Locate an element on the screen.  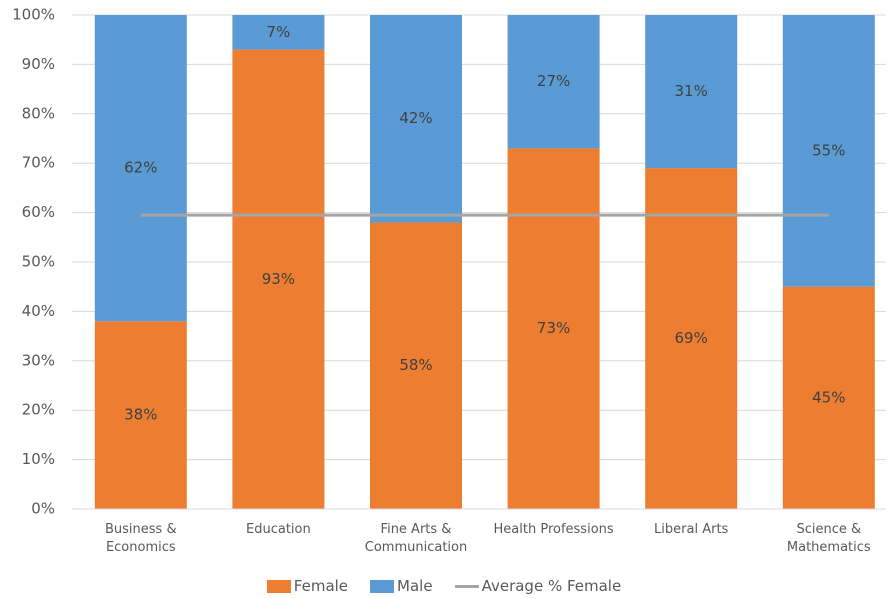
data-label: 69% is located at coordinates (691, 338).